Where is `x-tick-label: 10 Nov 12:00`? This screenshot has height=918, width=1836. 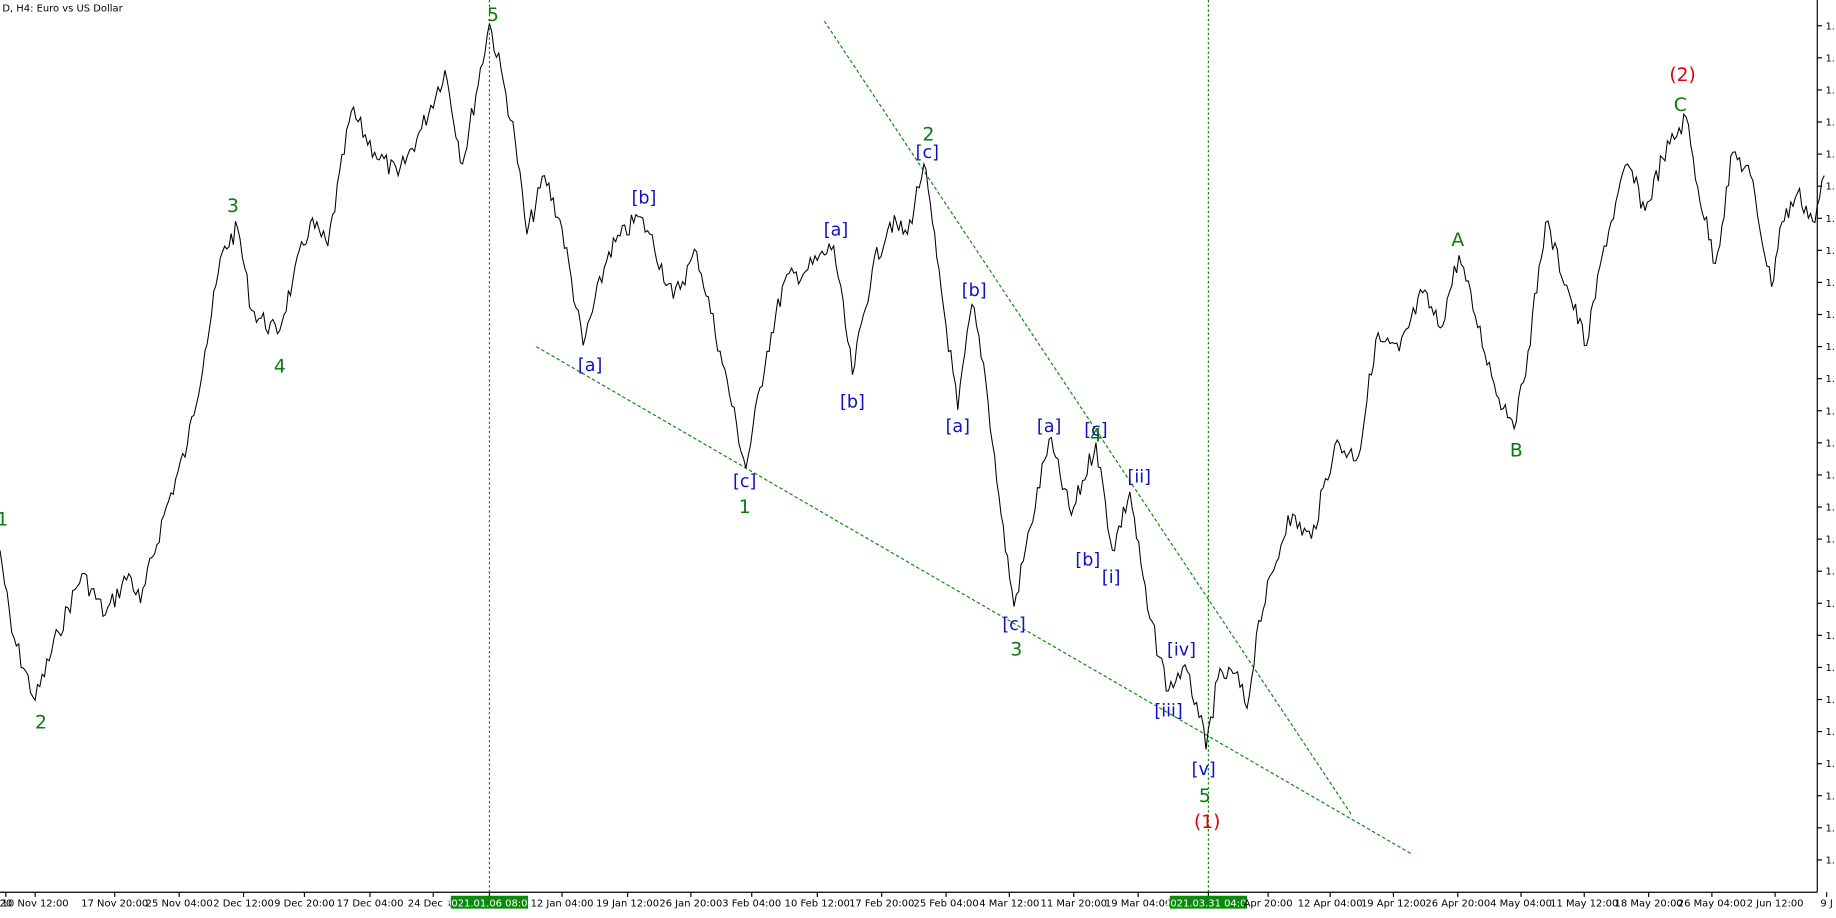
x-tick-label: 10 Nov 12:00 is located at coordinates (35, 903).